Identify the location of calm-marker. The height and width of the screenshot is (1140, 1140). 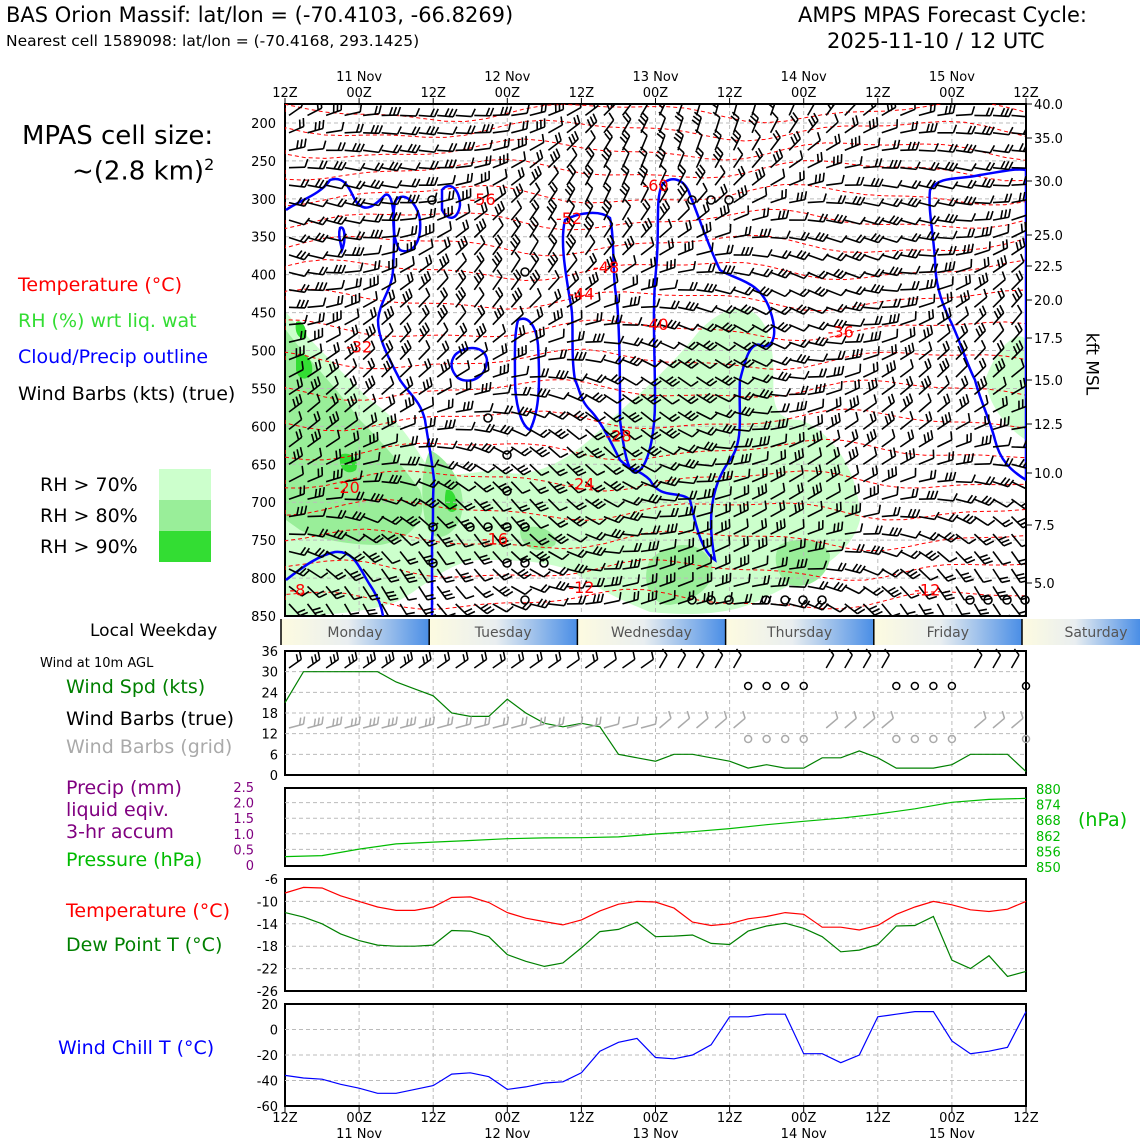
(525, 600).